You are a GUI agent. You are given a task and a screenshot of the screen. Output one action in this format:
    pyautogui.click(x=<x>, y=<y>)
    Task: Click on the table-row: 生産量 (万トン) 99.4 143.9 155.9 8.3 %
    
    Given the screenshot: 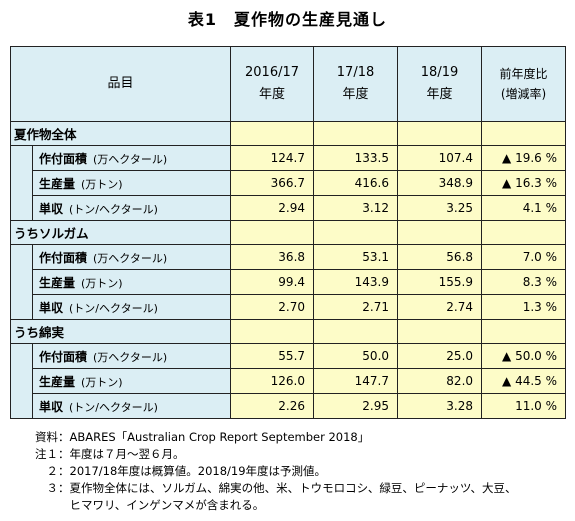 What is the action you would take?
    pyautogui.click(x=288, y=282)
    